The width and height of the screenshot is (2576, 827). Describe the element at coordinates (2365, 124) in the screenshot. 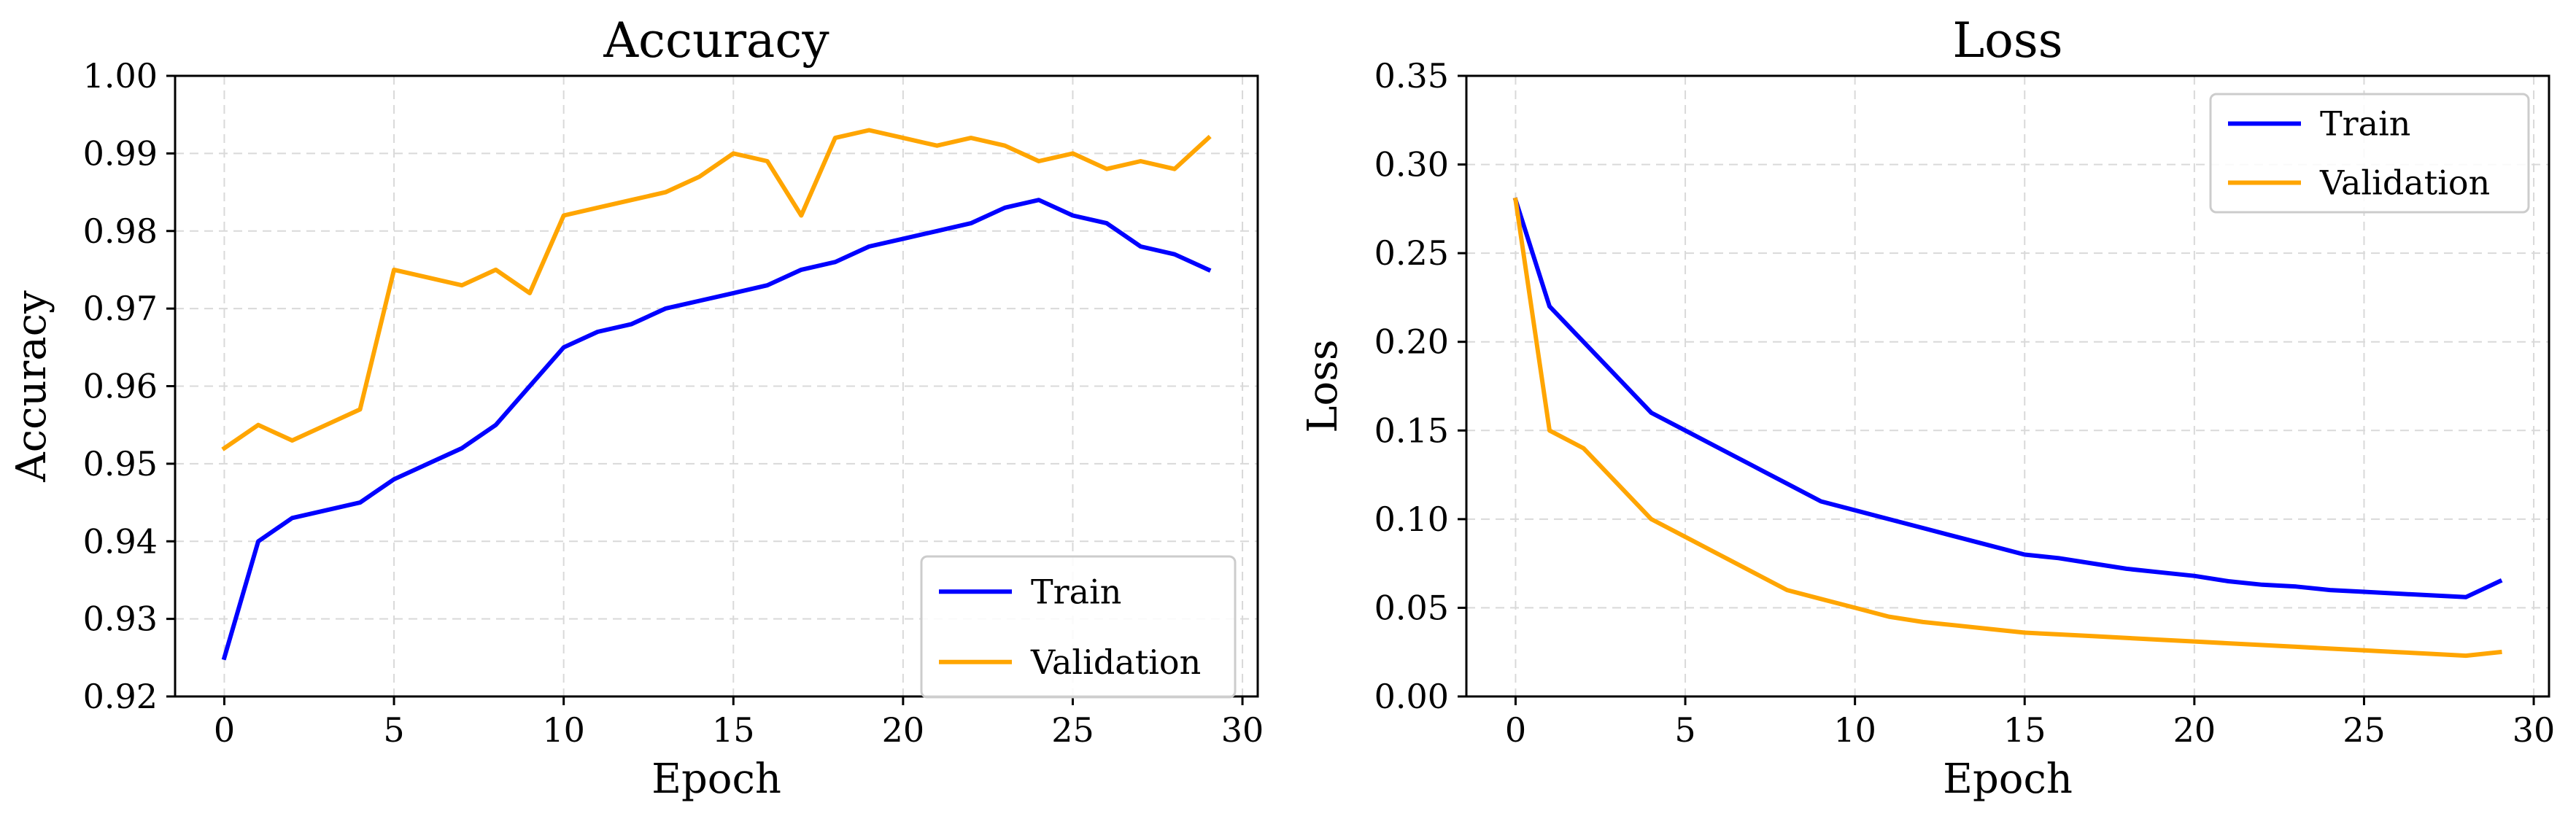

I see `loss-legend-label-train: Train` at that location.